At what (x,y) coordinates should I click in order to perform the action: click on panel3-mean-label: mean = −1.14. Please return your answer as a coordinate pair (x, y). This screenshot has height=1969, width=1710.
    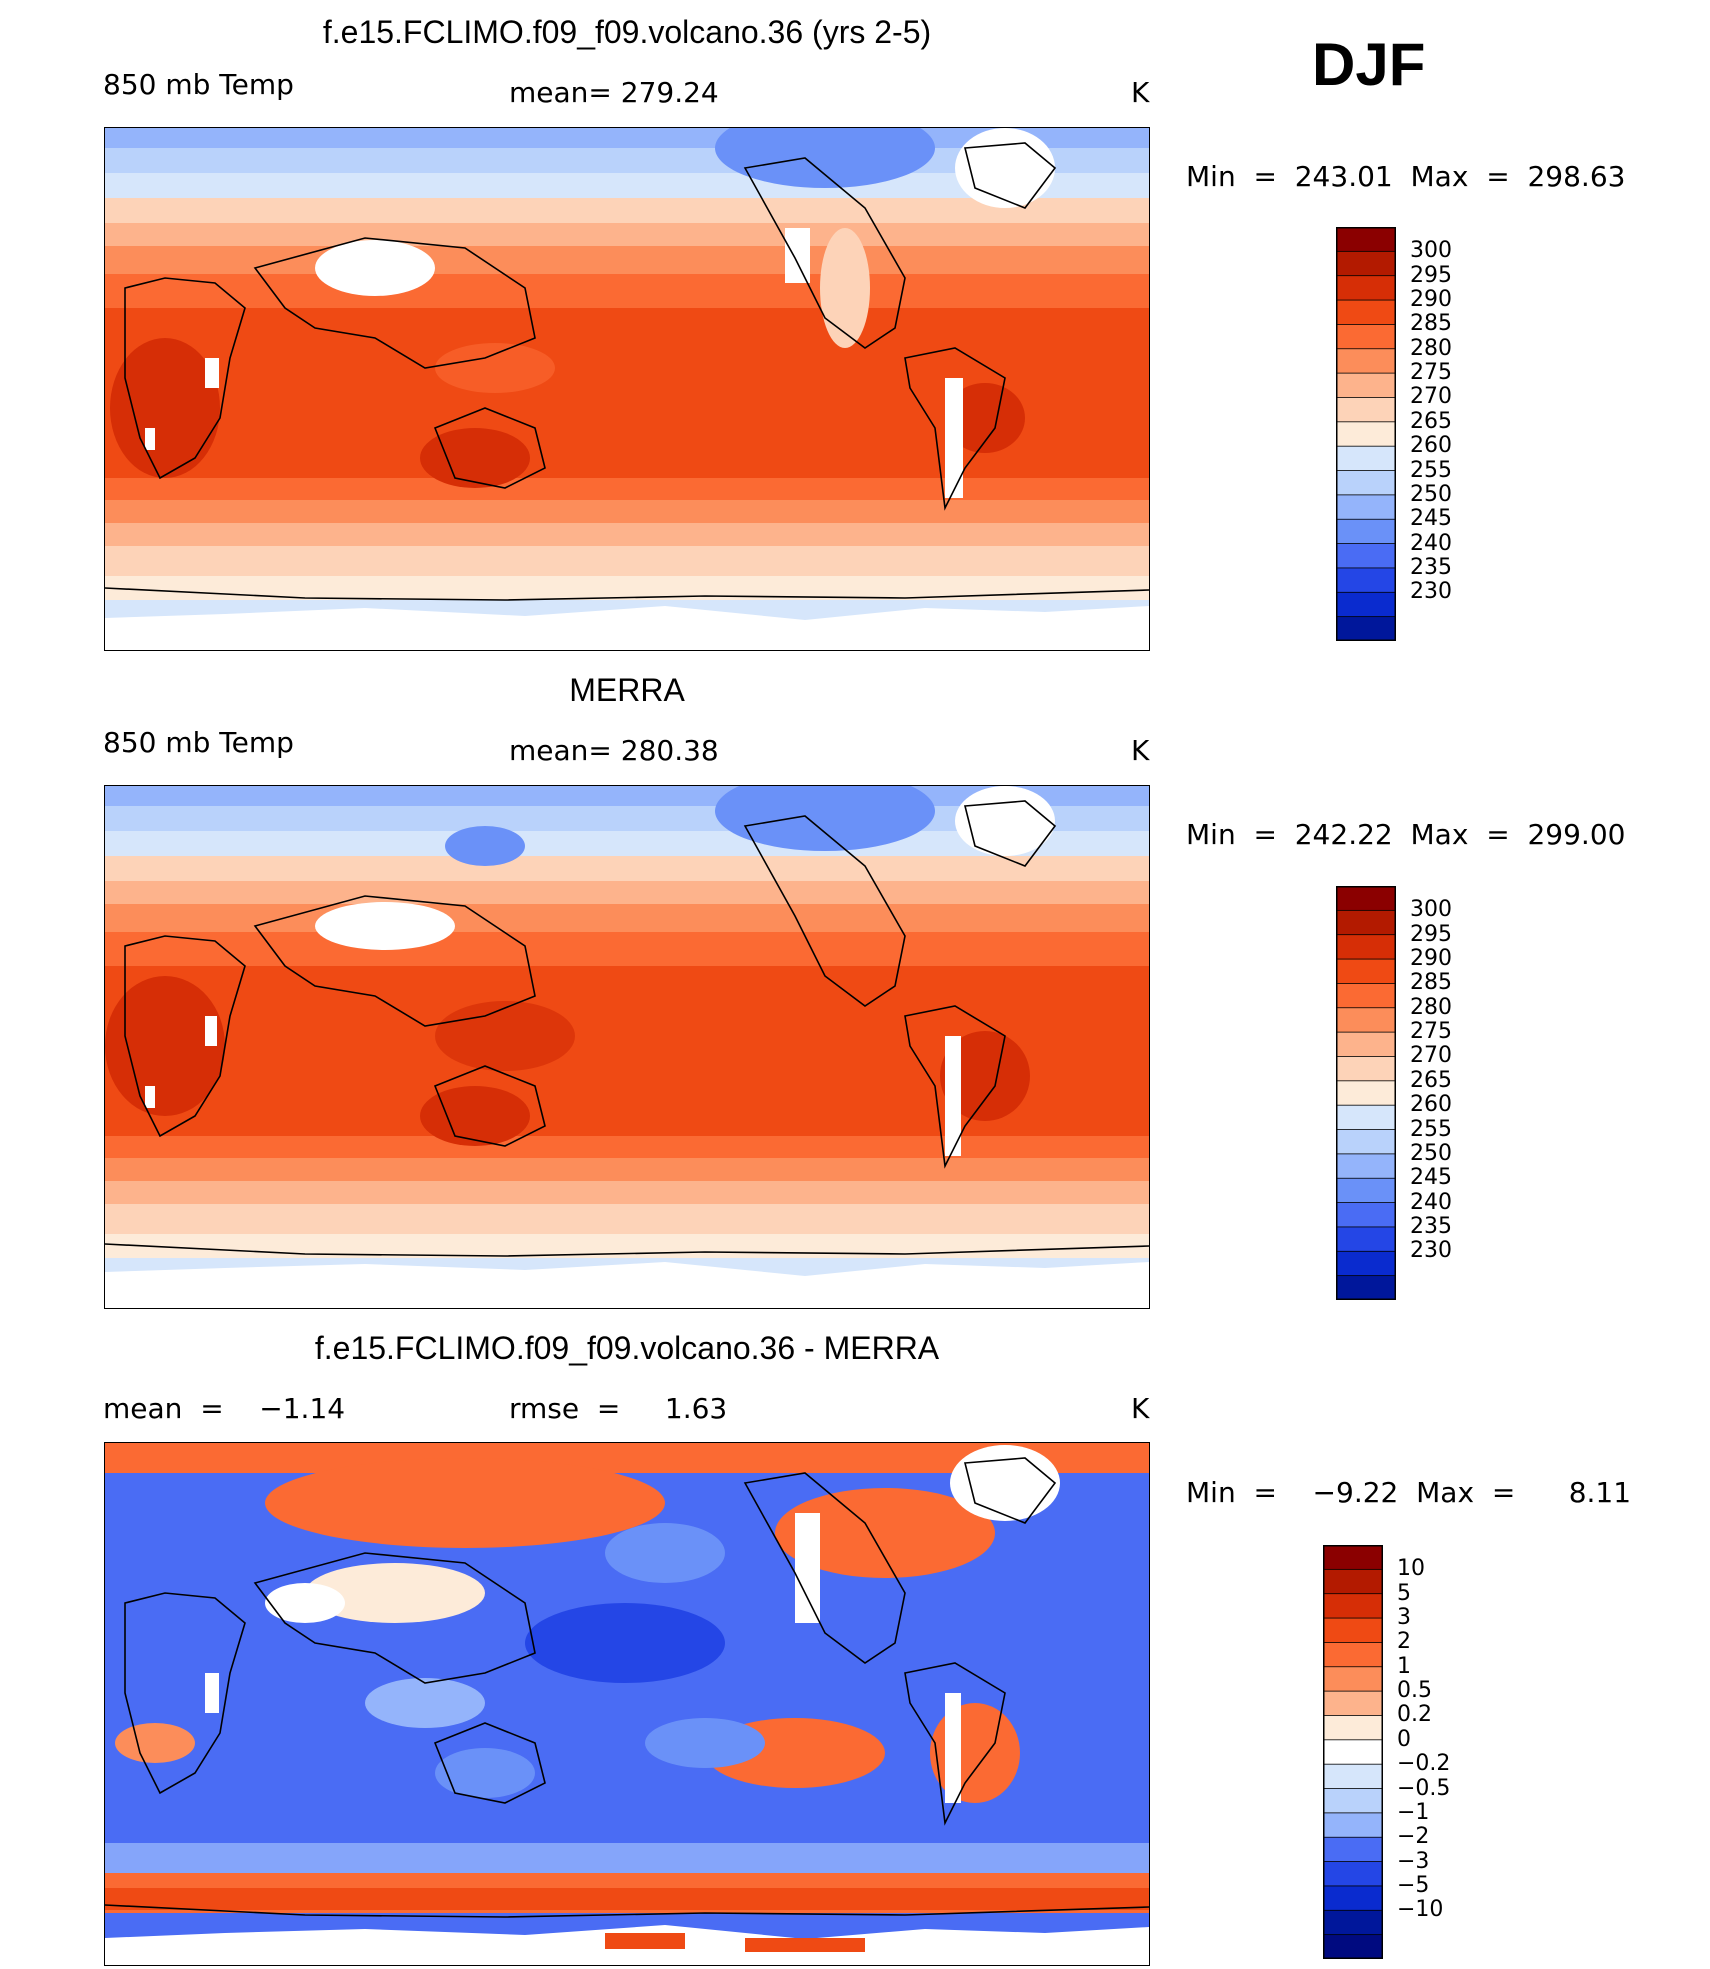
    Looking at the image, I should click on (224, 1408).